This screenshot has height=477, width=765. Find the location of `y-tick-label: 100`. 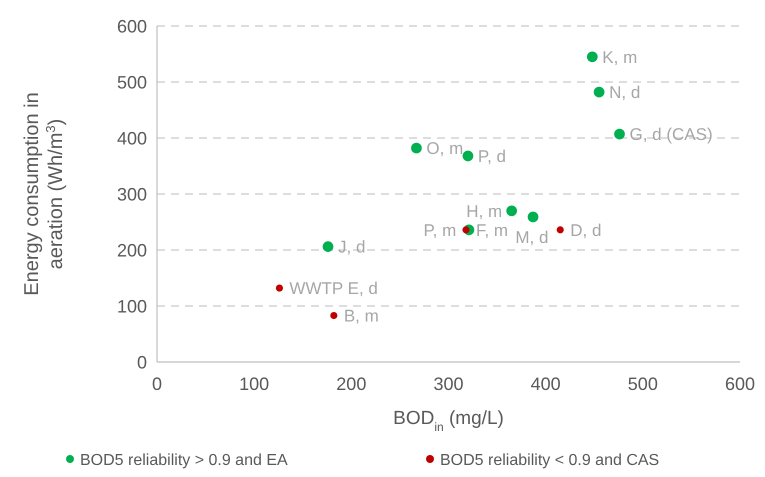

y-tick-label: 100 is located at coordinates (131, 306).